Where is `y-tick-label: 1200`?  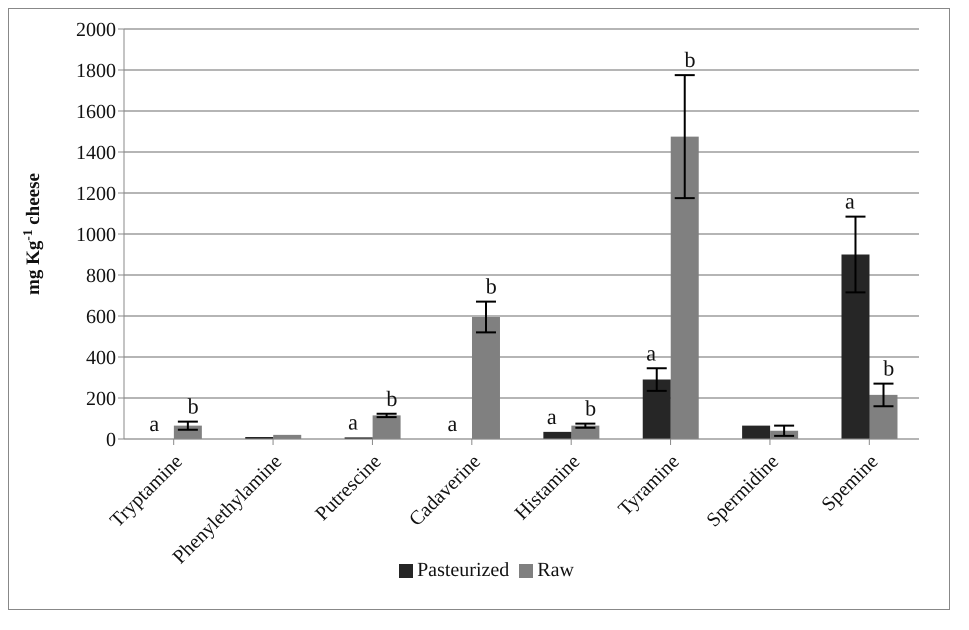
y-tick-label: 1200 is located at coordinates (96, 194).